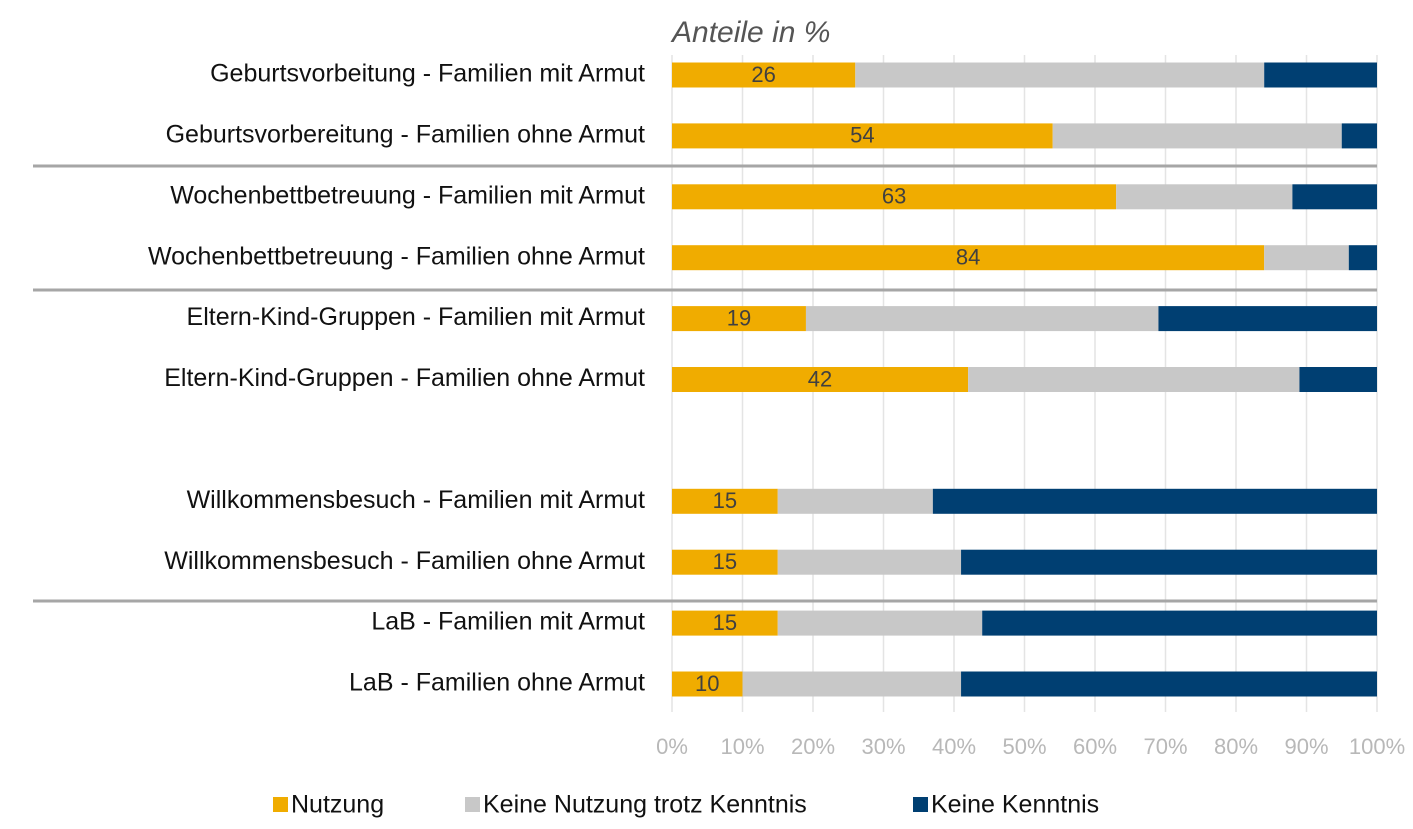 The image size is (1413, 829). I want to click on category-label: Willkommensbesuch - Familien ohne Armut, so click(404, 561).